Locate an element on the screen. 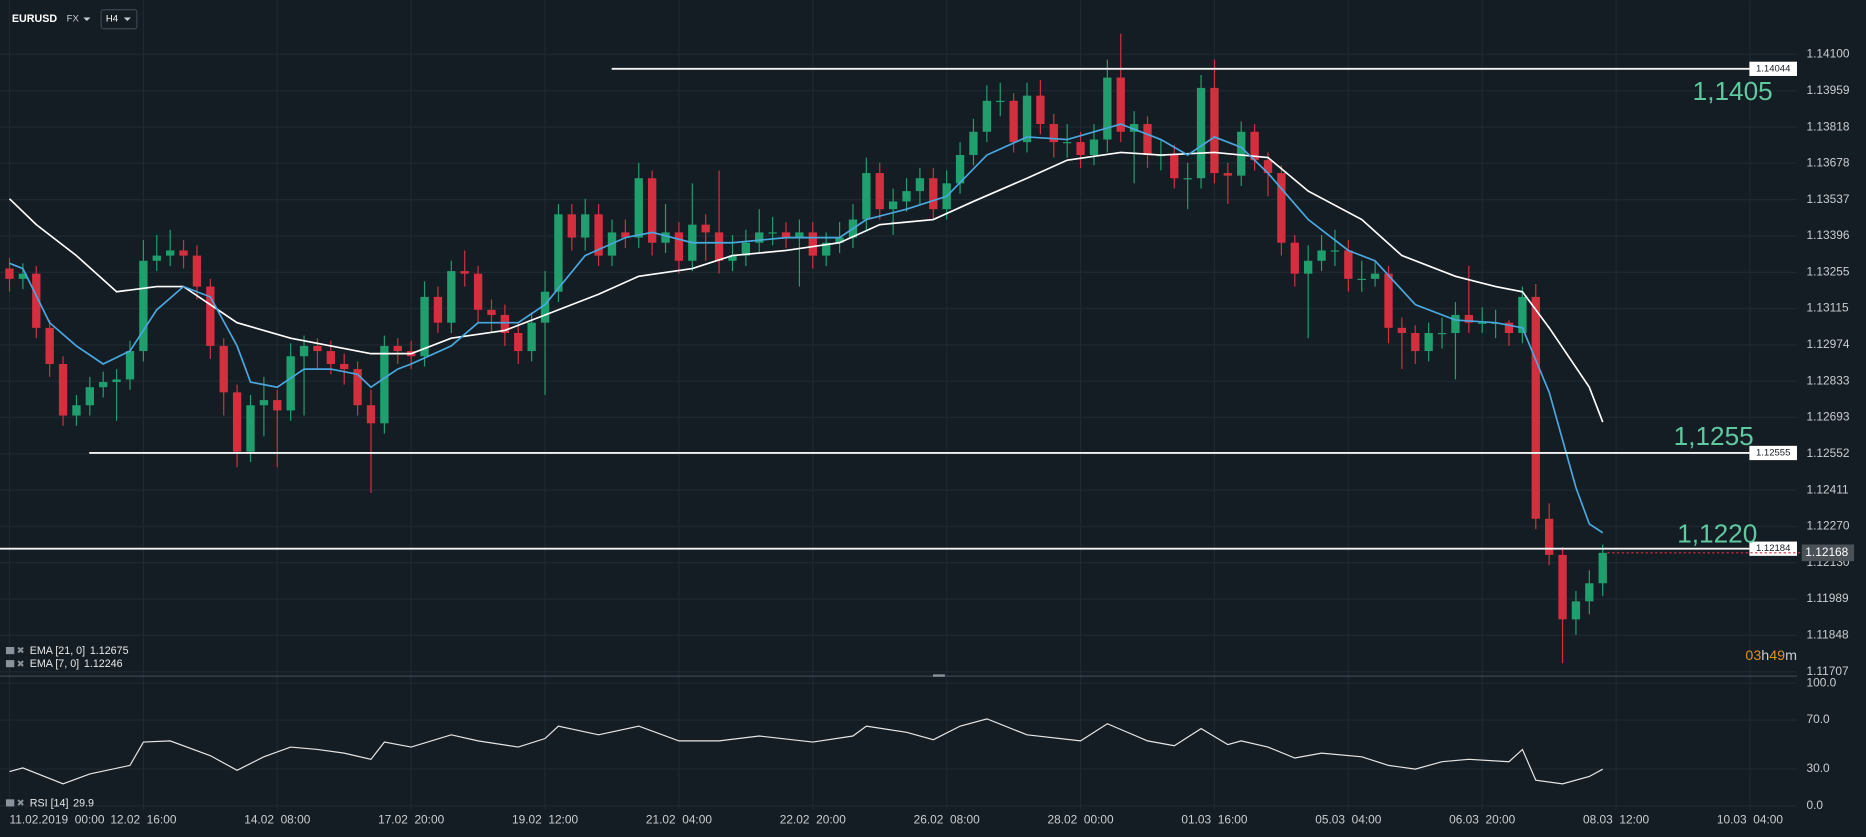  interval-box is located at coordinates (119, 19).